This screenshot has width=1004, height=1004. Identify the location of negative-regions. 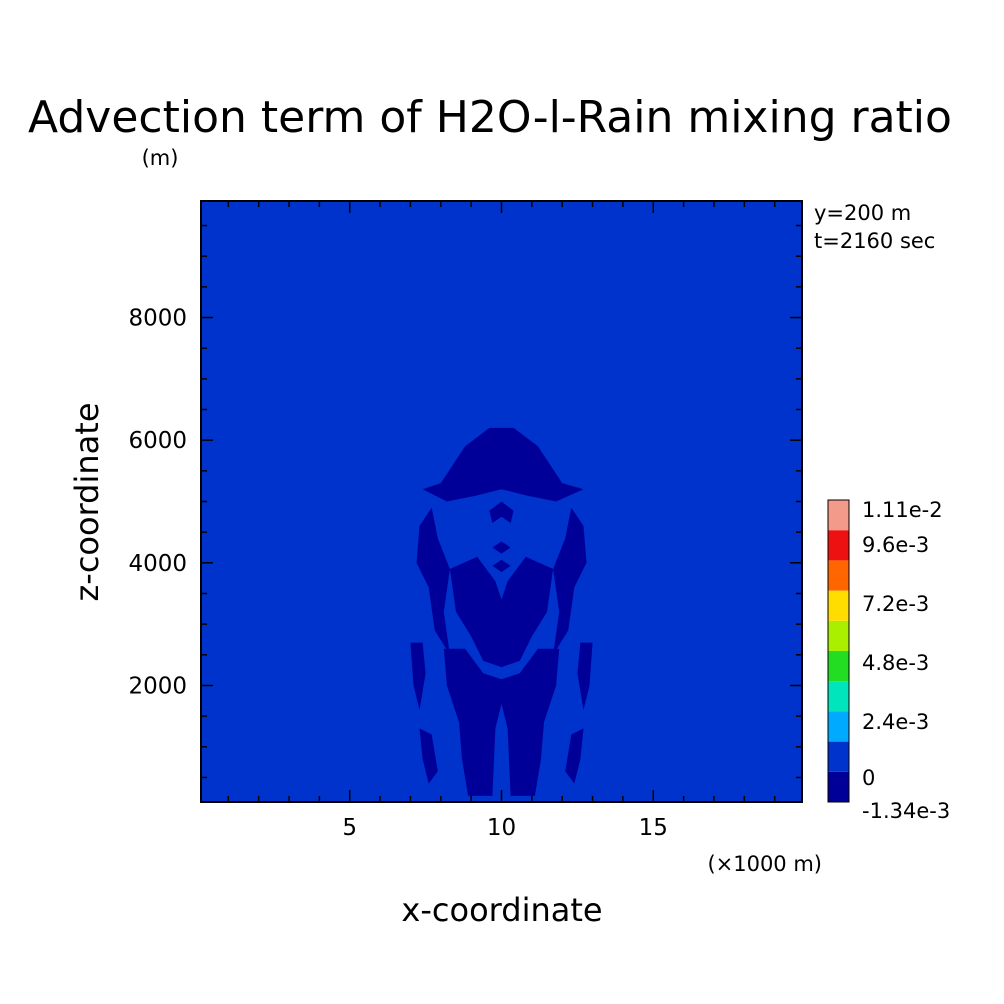
(501, 611).